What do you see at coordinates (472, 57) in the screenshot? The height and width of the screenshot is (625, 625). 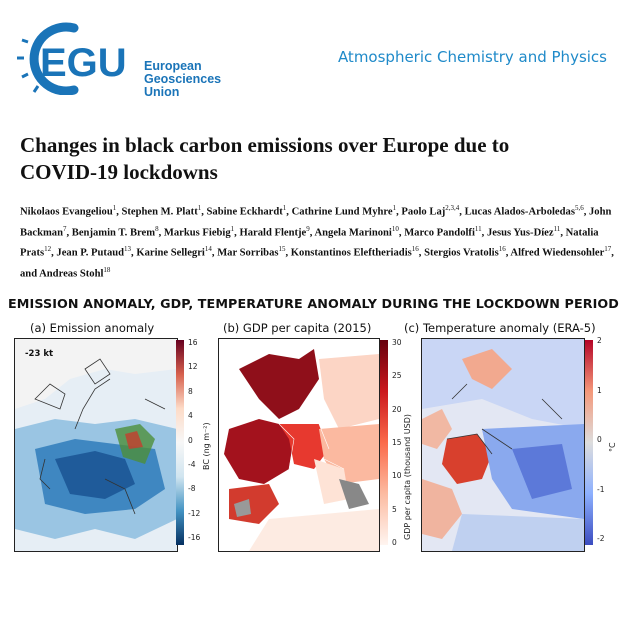 I see `journal-name: Atmospheric Chemistry and Physics` at bounding box center [472, 57].